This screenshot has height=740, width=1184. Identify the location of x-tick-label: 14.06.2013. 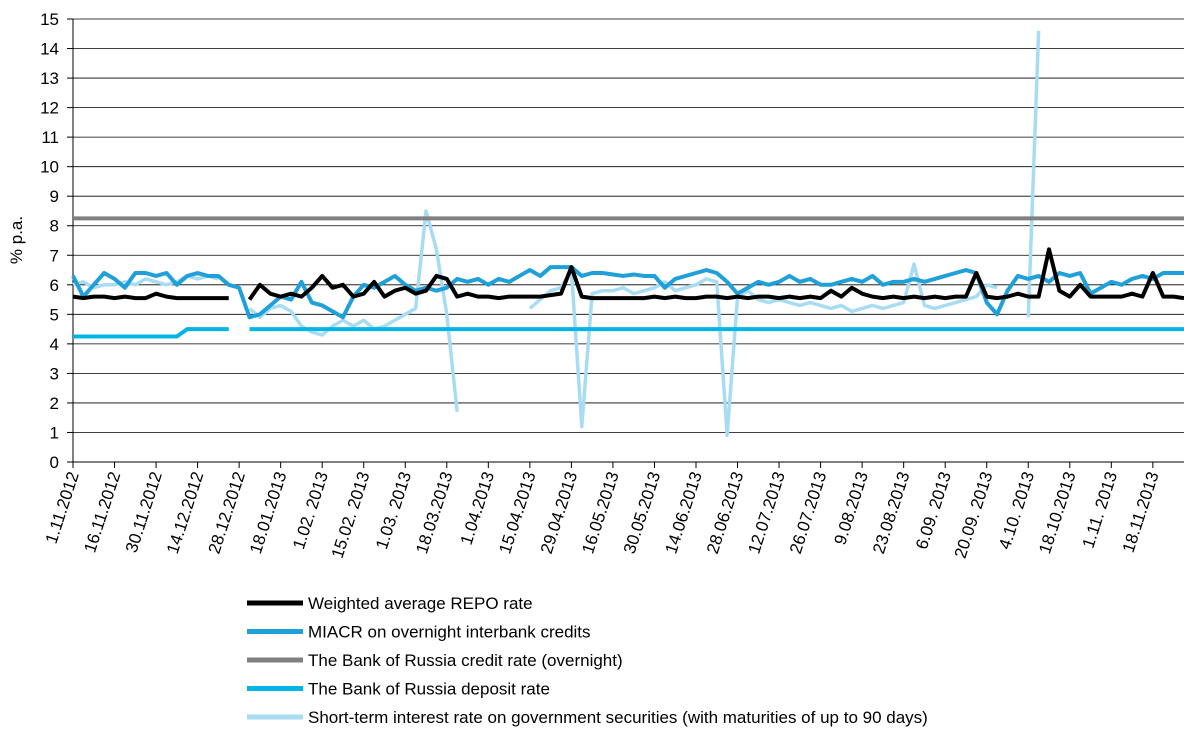
(683, 512).